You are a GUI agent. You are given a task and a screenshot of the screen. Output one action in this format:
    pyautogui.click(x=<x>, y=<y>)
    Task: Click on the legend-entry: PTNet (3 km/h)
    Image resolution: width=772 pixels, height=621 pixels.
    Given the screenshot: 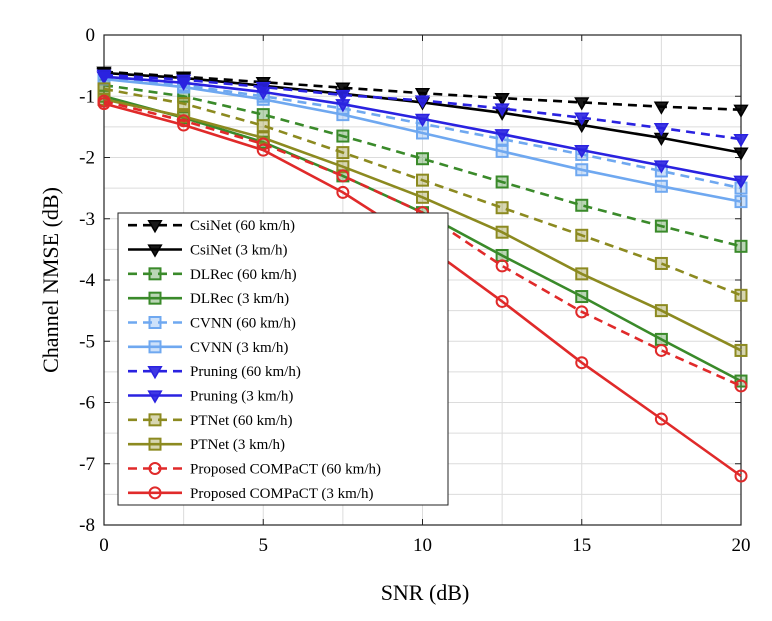 What is the action you would take?
    pyautogui.click(x=206, y=445)
    